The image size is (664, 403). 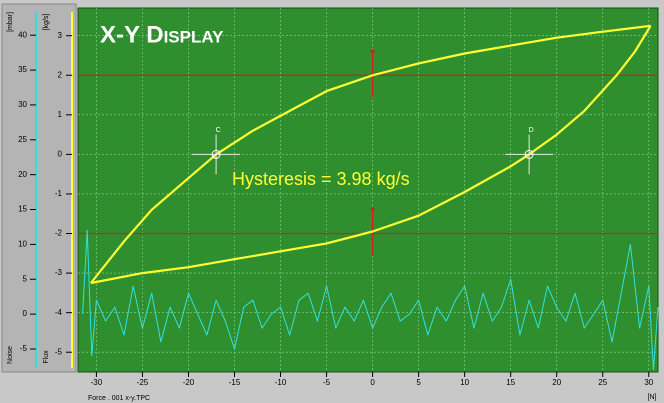 What do you see at coordinates (22, 69) in the screenshot?
I see `y2-tick-label: 35` at bounding box center [22, 69].